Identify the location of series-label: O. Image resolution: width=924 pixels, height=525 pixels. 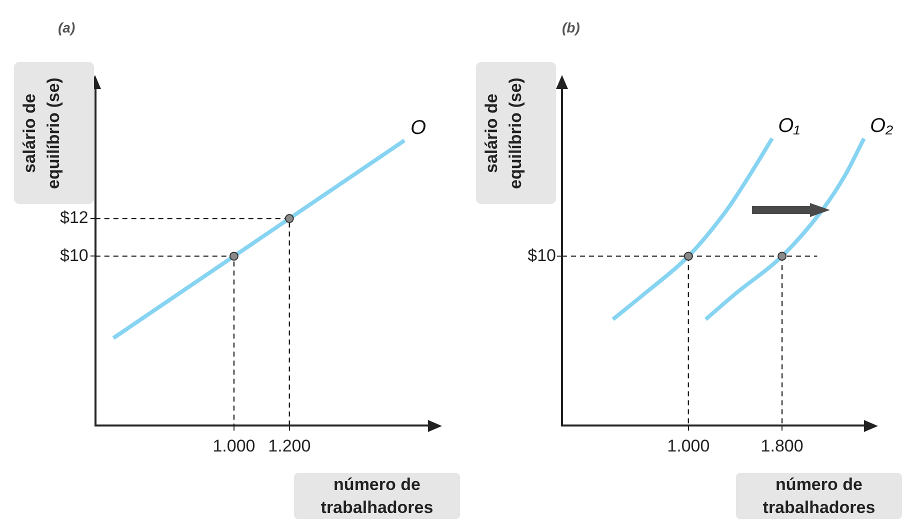
(418, 128).